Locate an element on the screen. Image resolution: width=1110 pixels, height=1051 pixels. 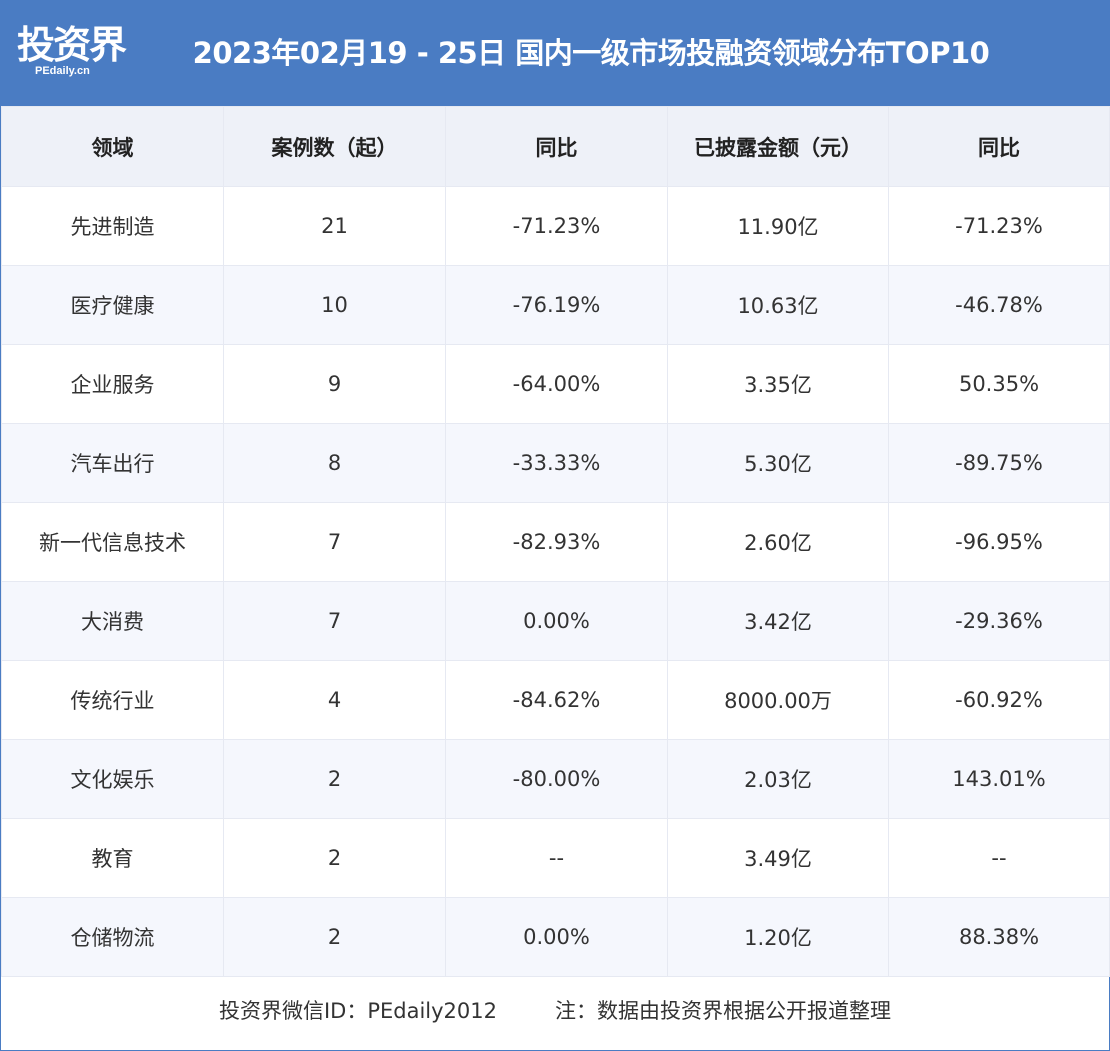
table-row: 传统行业 4 -84.62% 8000.00万 -60.92% is located at coordinates (555, 700).